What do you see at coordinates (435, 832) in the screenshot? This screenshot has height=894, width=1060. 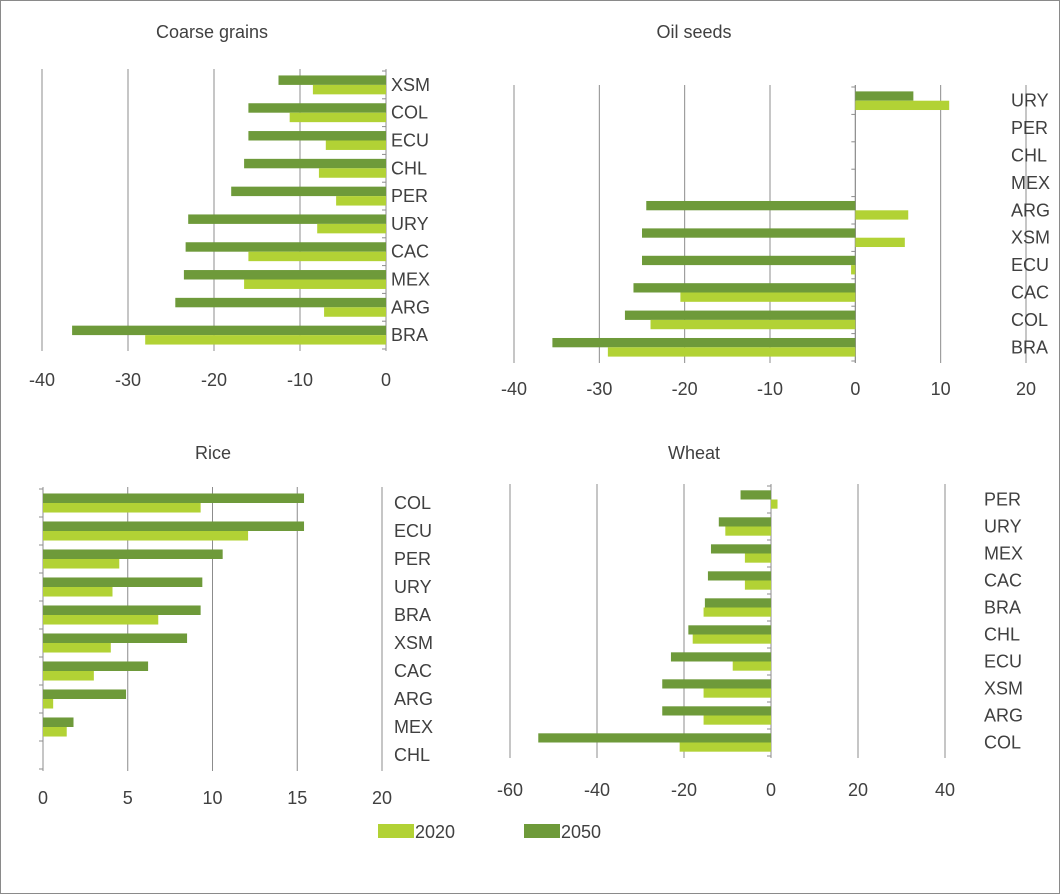 I see `legend-label-2020: 2020` at bounding box center [435, 832].